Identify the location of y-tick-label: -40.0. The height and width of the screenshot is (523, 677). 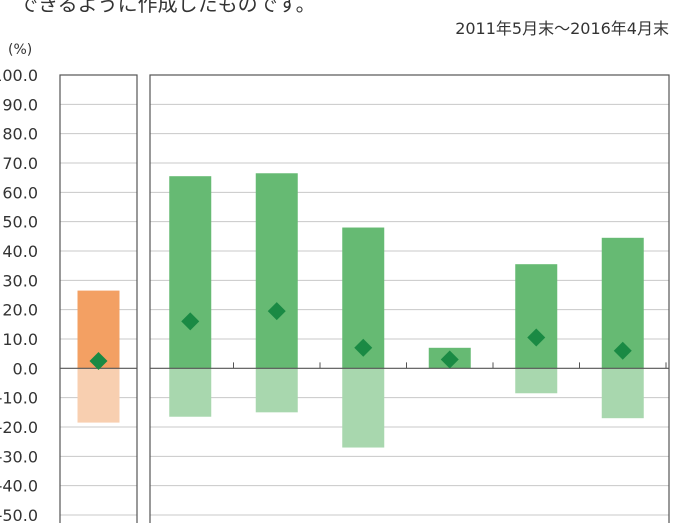
(19, 486).